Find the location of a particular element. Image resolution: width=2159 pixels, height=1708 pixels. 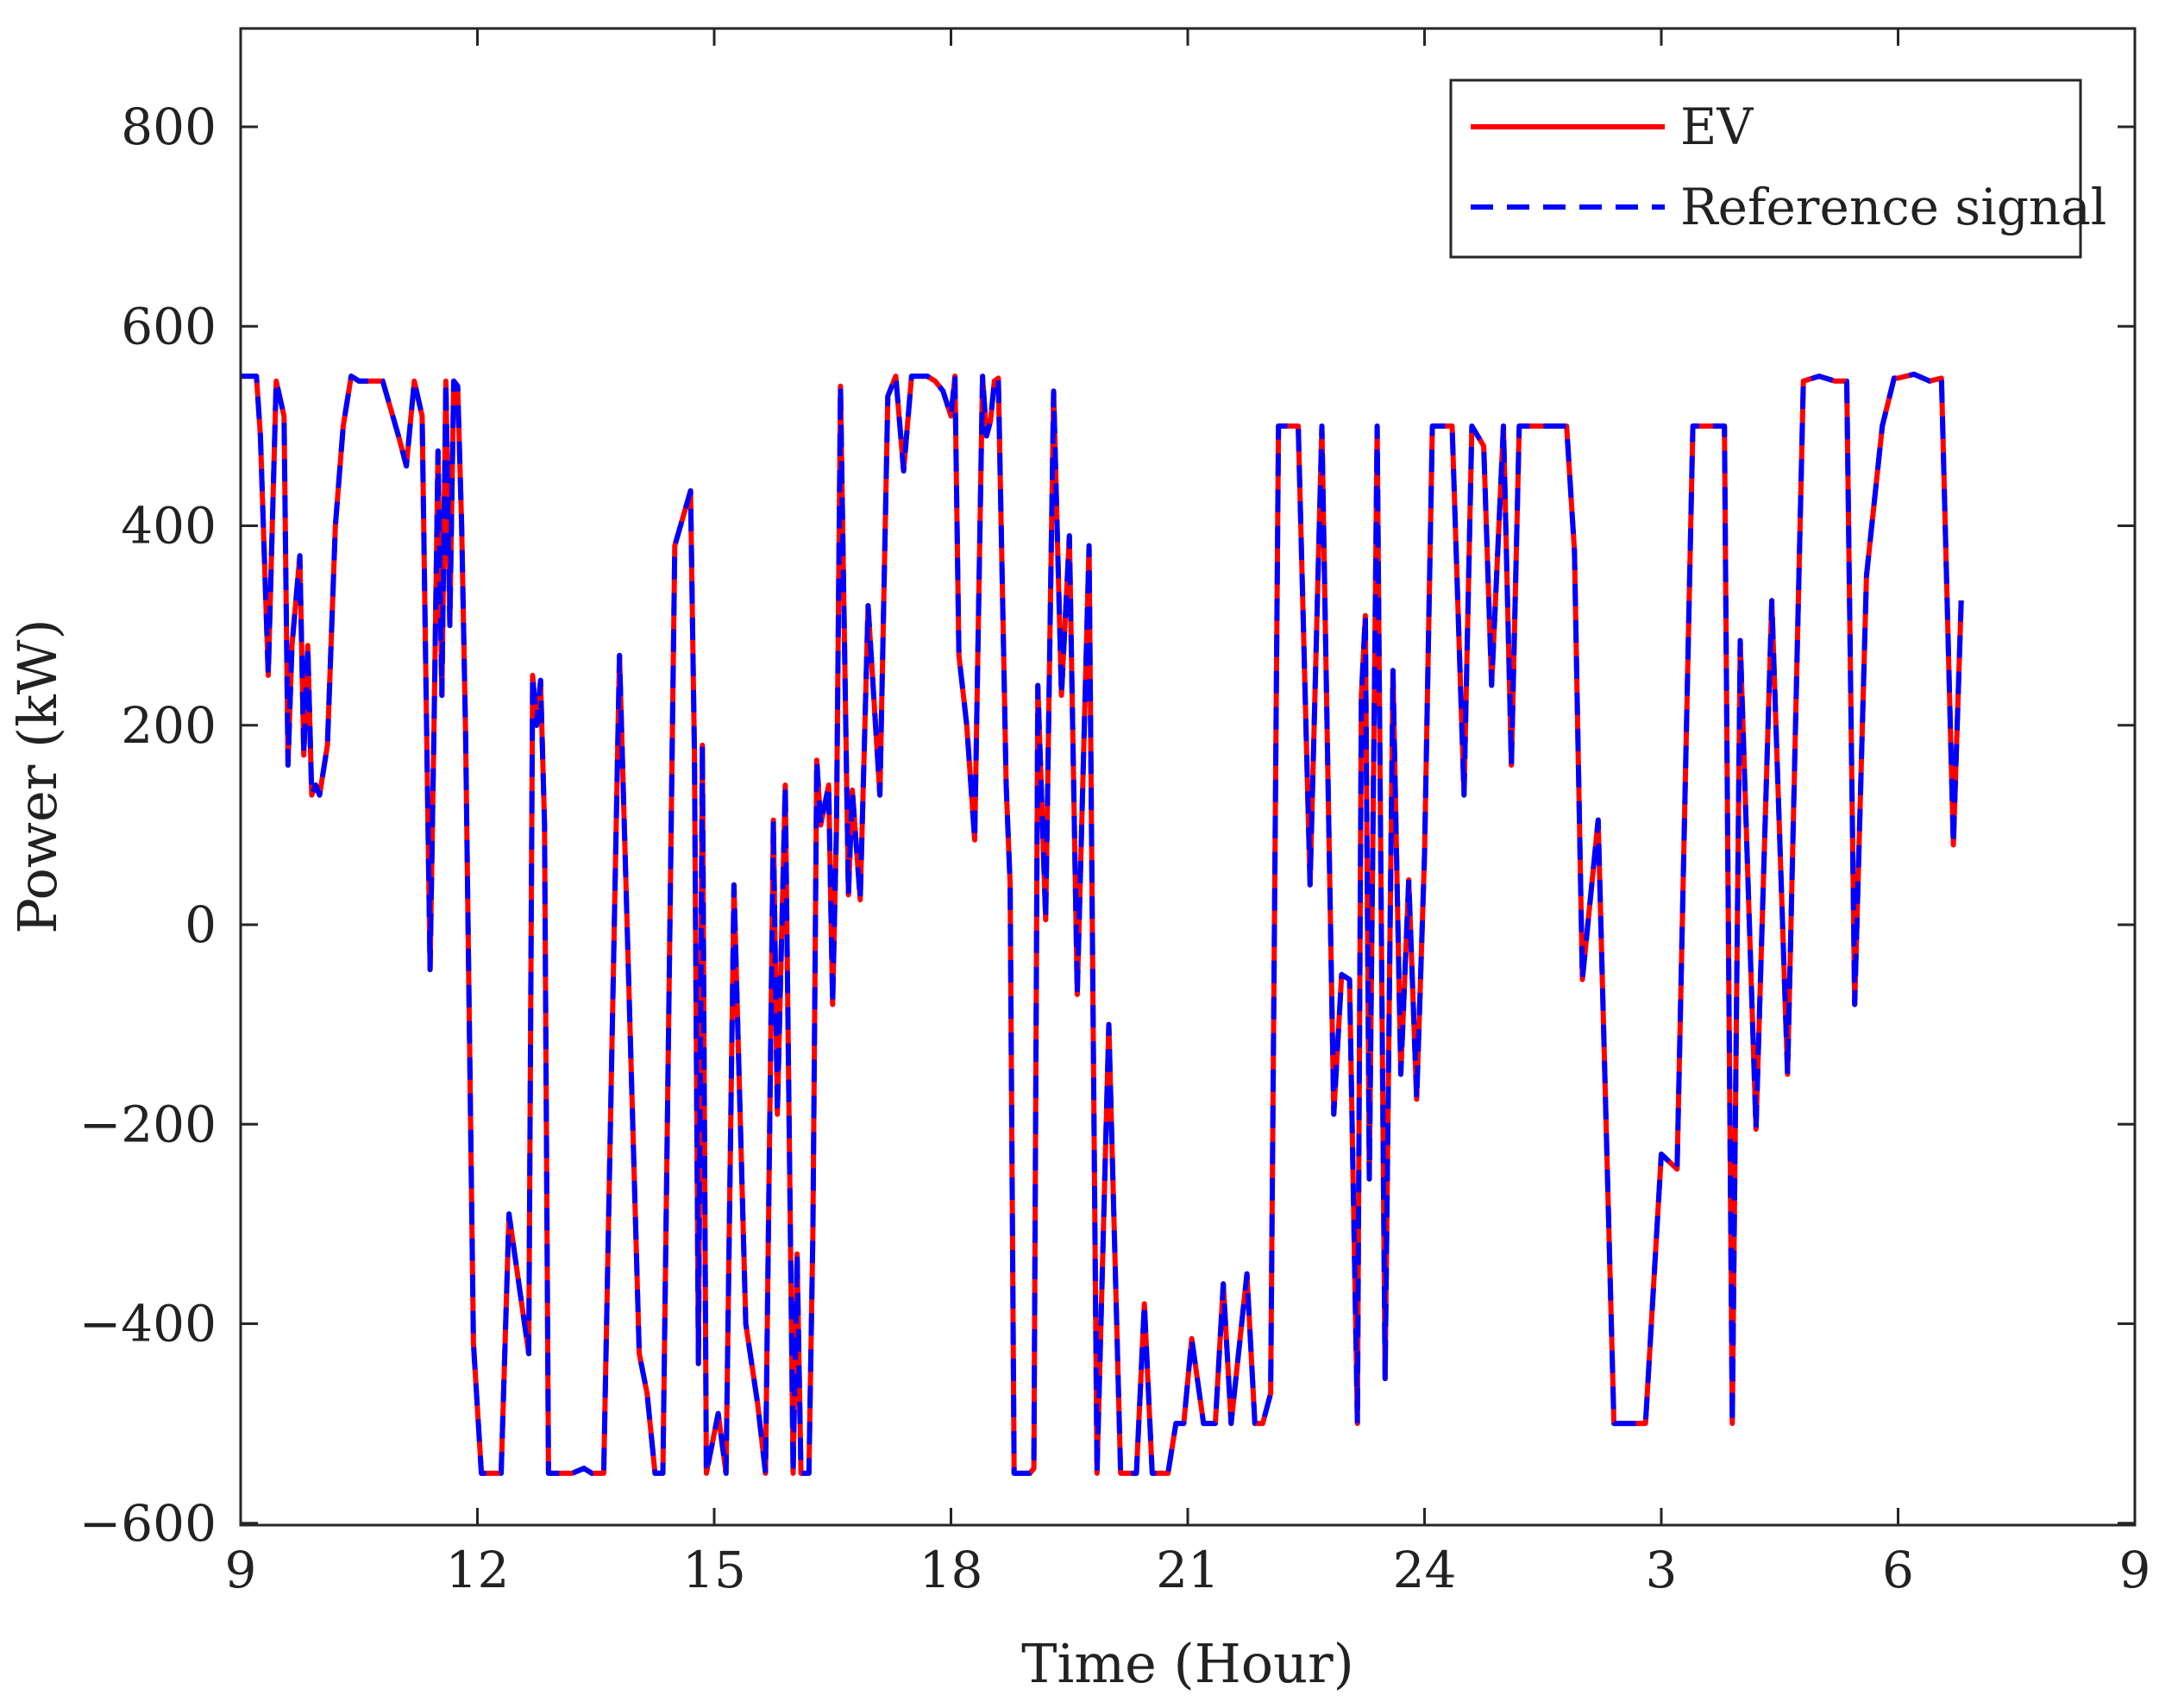

legend: EV Reference signal is located at coordinates (1777, 168).